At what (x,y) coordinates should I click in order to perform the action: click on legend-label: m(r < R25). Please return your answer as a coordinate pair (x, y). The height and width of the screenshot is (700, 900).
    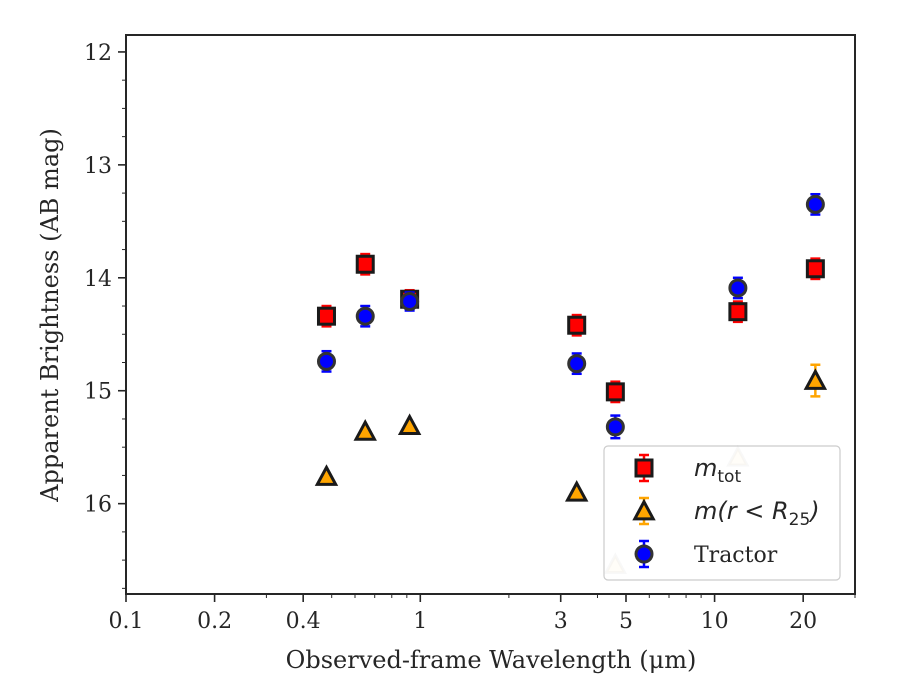
    Looking at the image, I should click on (757, 513).